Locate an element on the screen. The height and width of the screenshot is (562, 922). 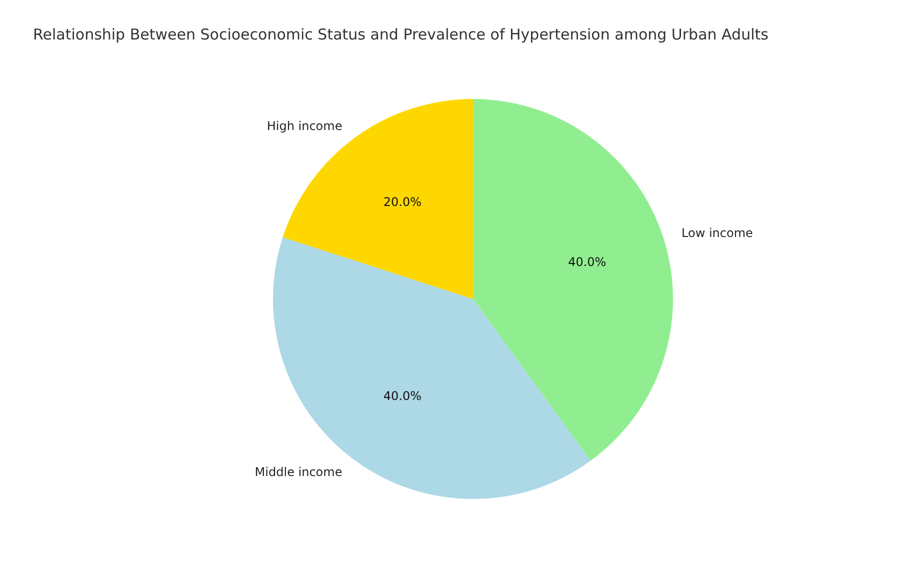
slice-label: Low income is located at coordinates (717, 233).